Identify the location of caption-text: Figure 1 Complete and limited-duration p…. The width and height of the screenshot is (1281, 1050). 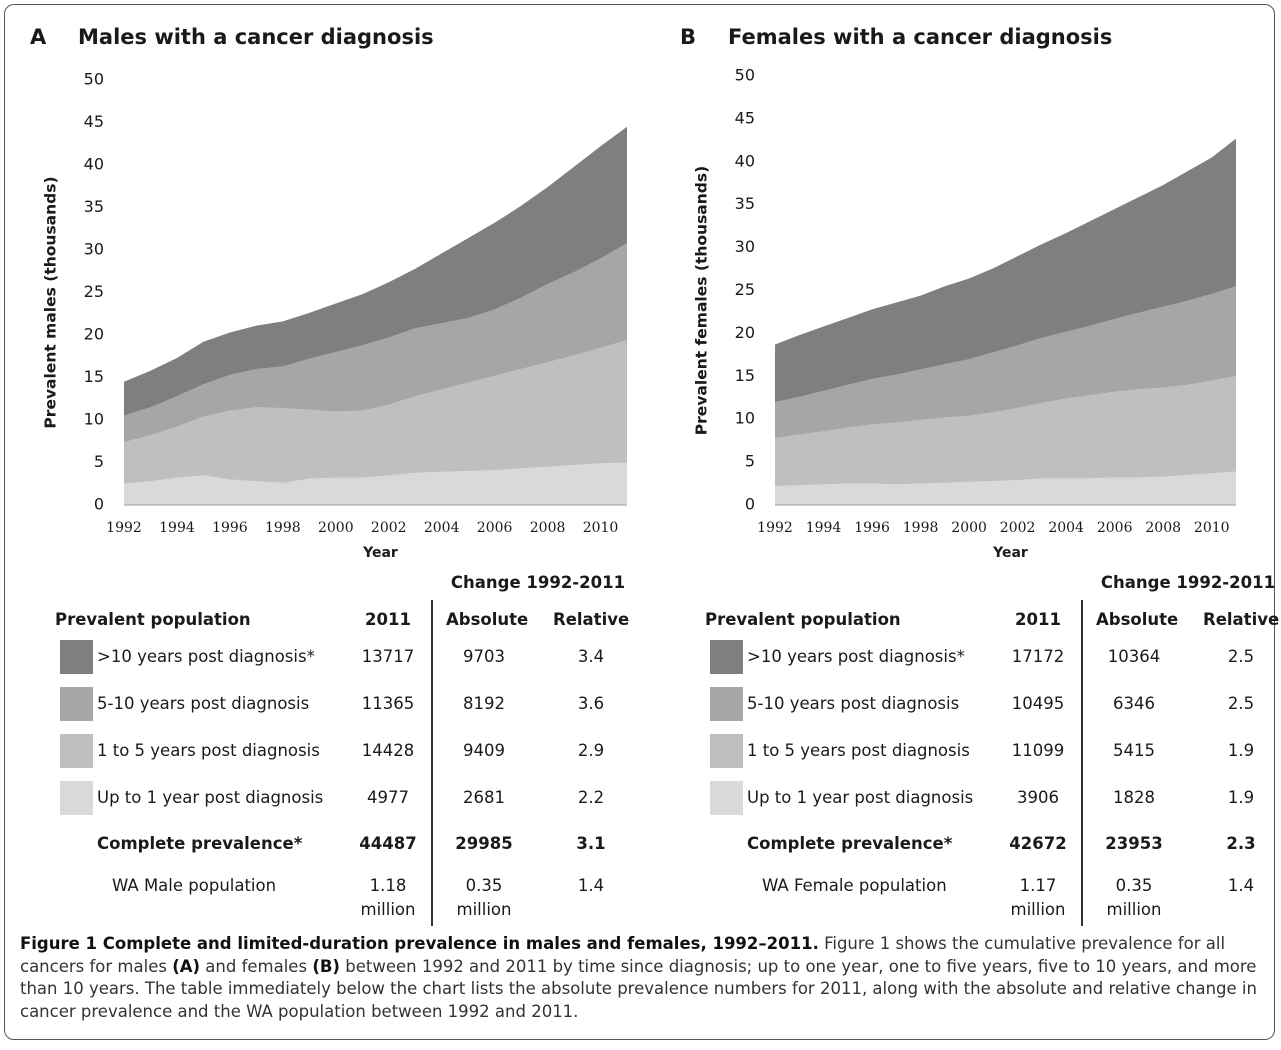
(419, 943).